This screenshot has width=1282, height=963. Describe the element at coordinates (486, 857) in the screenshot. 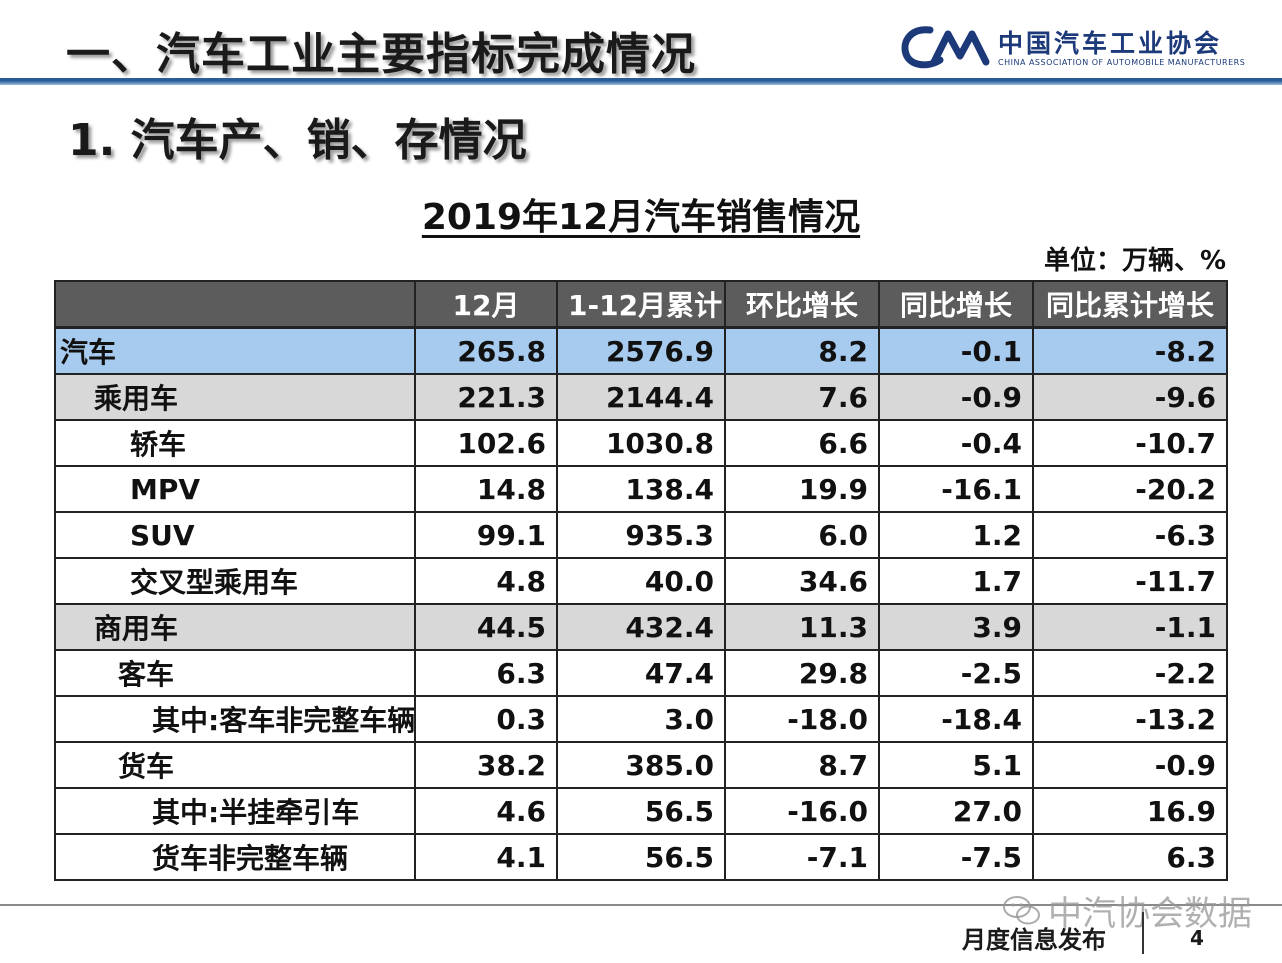

I see `cell: 4.1` at that location.